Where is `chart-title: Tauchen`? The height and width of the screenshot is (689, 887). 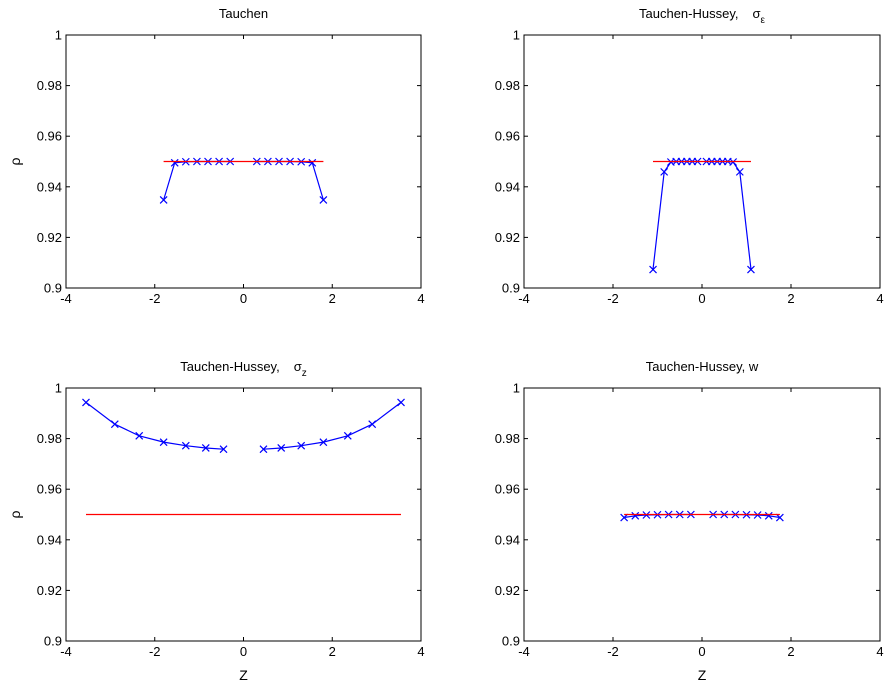 chart-title: Tauchen is located at coordinates (243, 13).